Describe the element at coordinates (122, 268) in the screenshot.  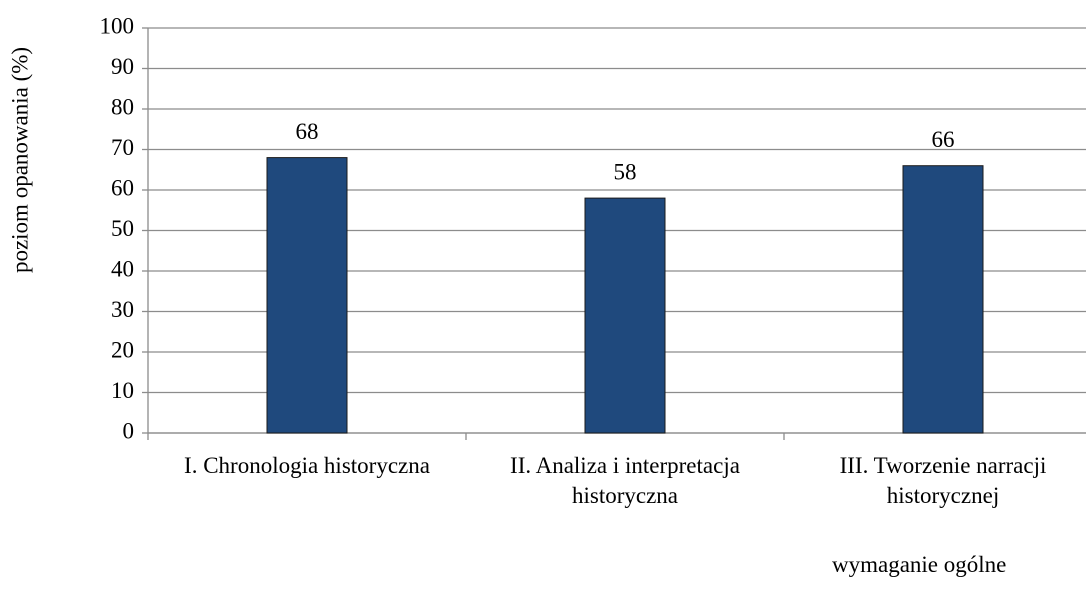
I see `y-tick-label: 40` at that location.